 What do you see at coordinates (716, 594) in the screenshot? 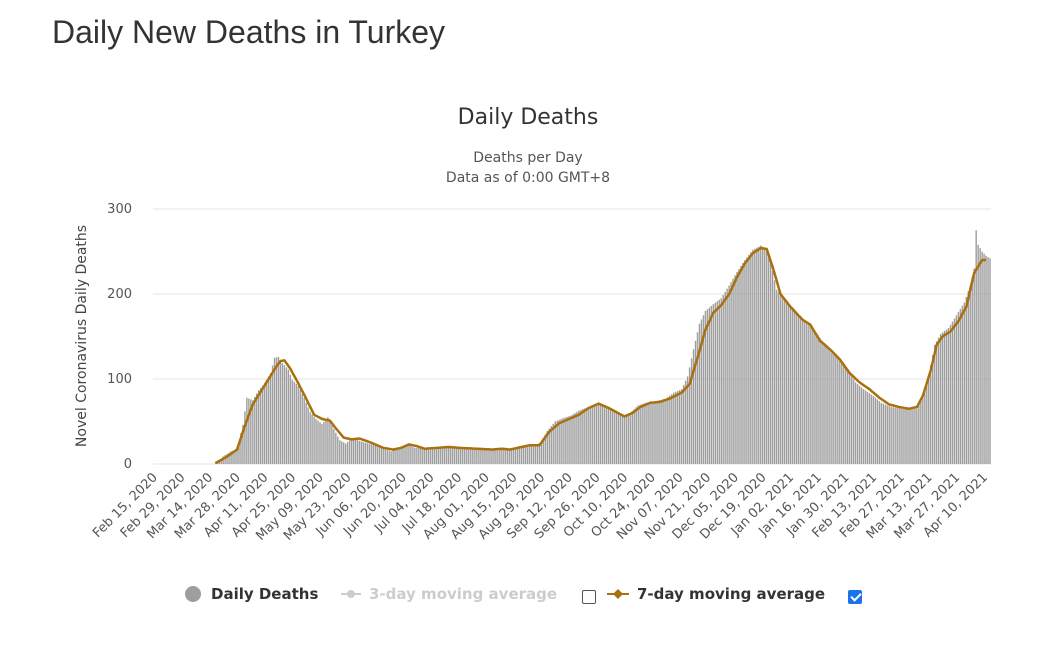
I see `legend-item-7-day-average: 7-day moving average` at bounding box center [716, 594].